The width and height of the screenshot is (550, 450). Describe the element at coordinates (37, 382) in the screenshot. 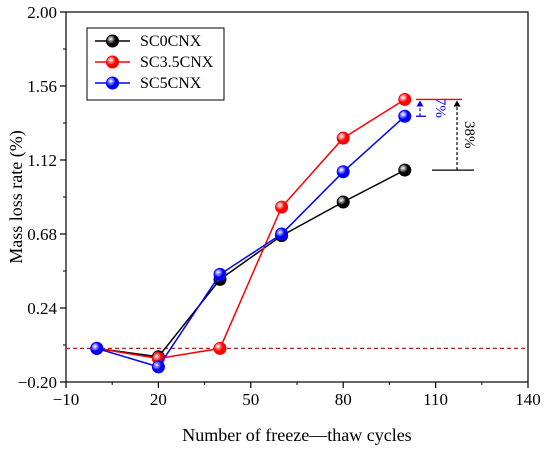

I see `y-tick-label: −0.20` at that location.